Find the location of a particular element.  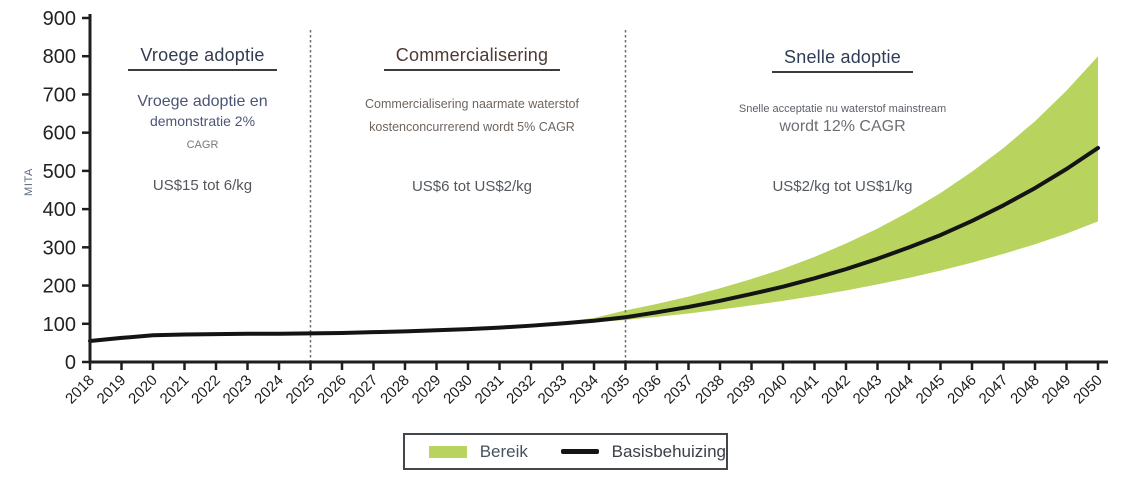

legend-range-swatch is located at coordinates (448, 451).